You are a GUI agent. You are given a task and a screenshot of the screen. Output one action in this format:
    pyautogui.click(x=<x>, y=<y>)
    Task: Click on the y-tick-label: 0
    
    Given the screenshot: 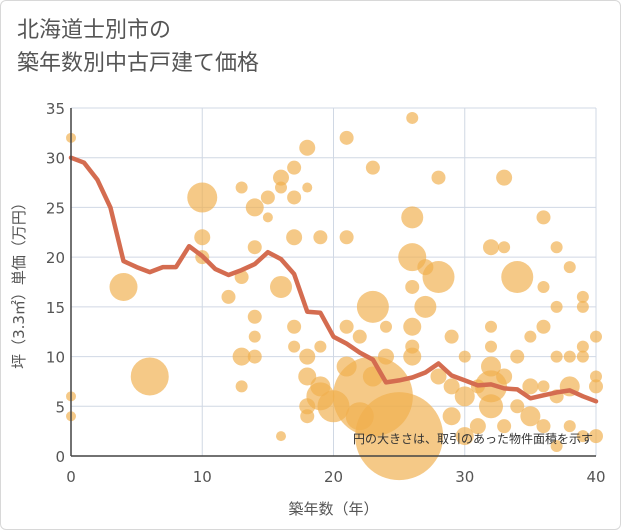 What is the action you would take?
    pyautogui.click(x=60, y=457)
    